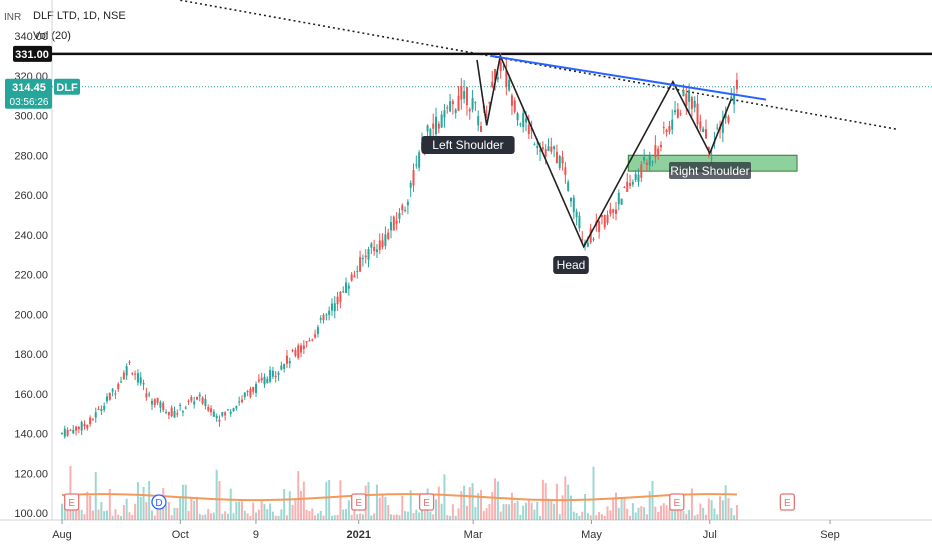 The image size is (932, 550). What do you see at coordinates (13, 17) in the screenshot?
I see `currency-label: INR` at bounding box center [13, 17].